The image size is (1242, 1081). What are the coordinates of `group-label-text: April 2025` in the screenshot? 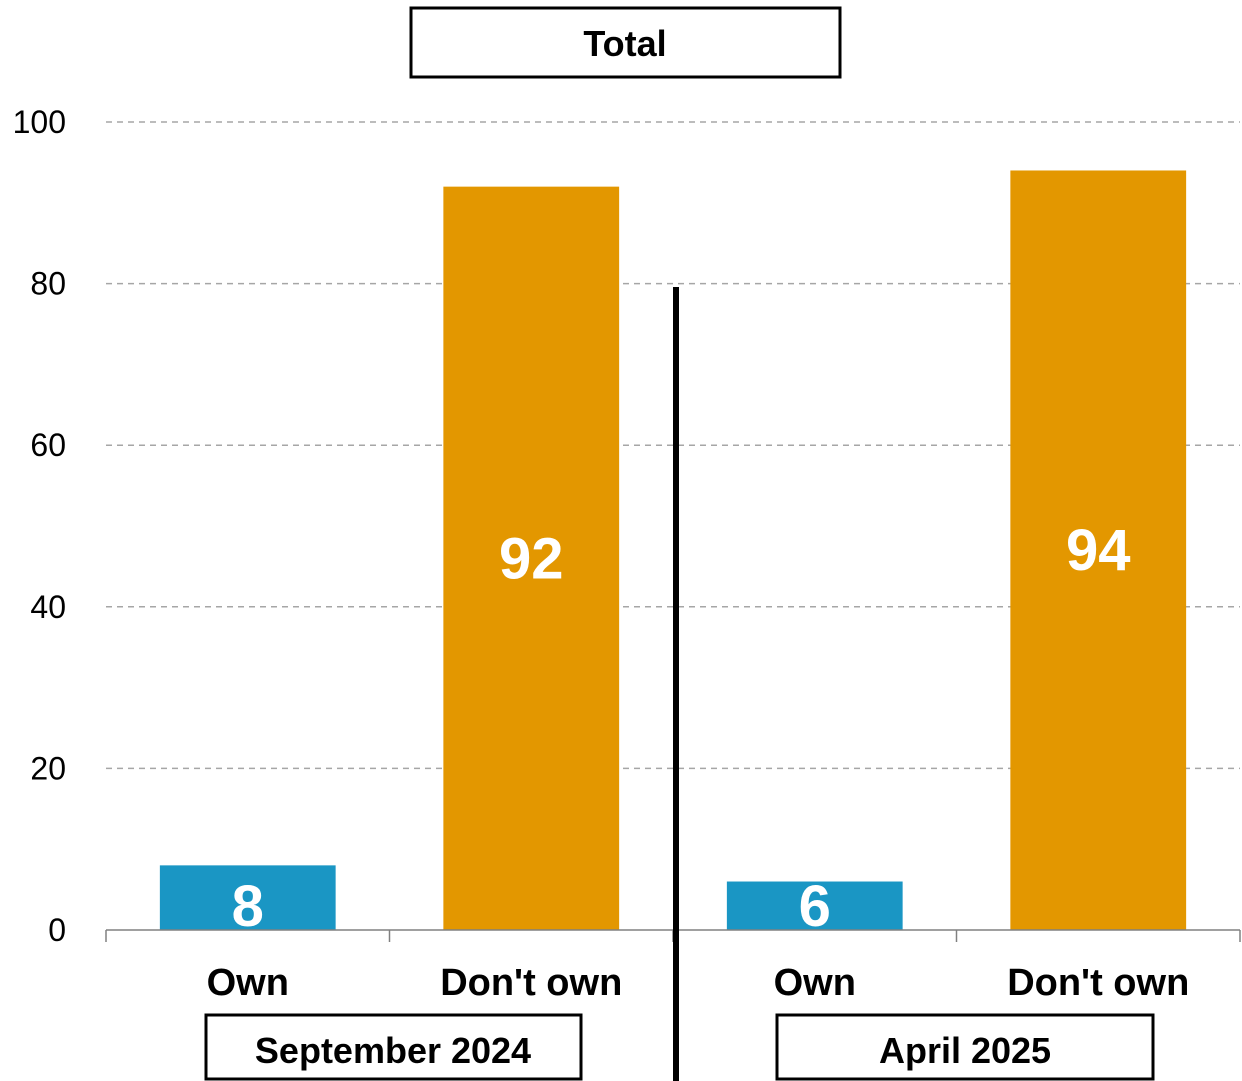 It's located at (965, 1050).